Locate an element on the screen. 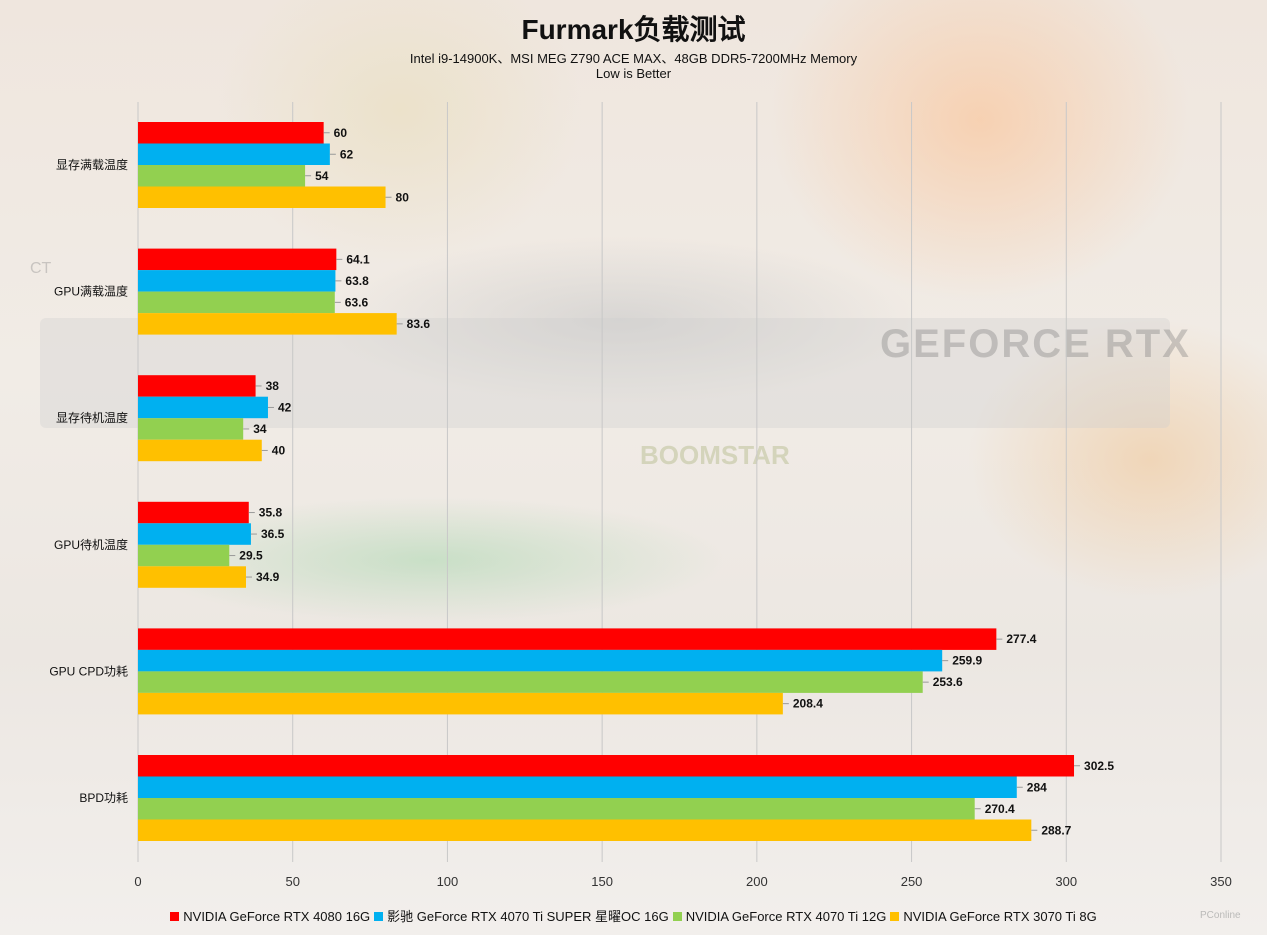  value-label: 63.6 is located at coordinates (357, 302).